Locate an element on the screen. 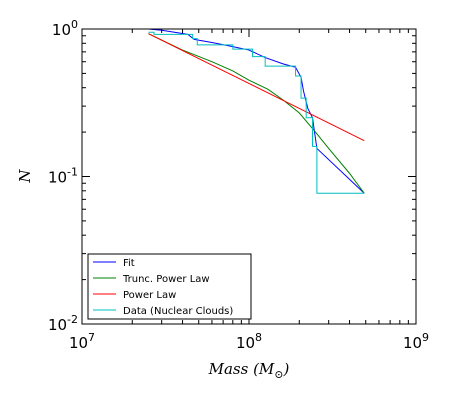 Image resolution: width=450 pixels, height=400 pixels. y-axis-label: N is located at coordinates (25, 176).